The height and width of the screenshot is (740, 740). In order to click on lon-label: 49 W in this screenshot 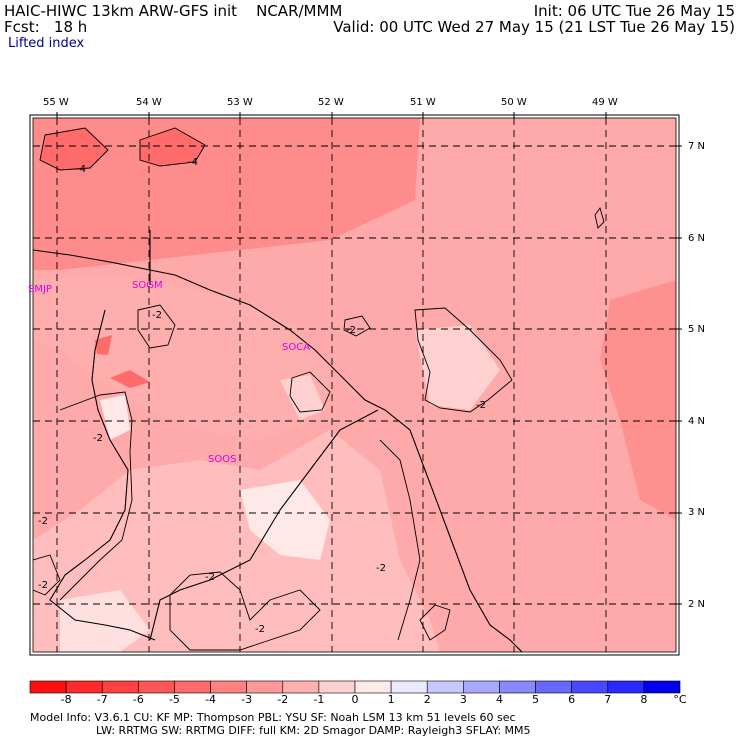, I will do `click(605, 102)`.